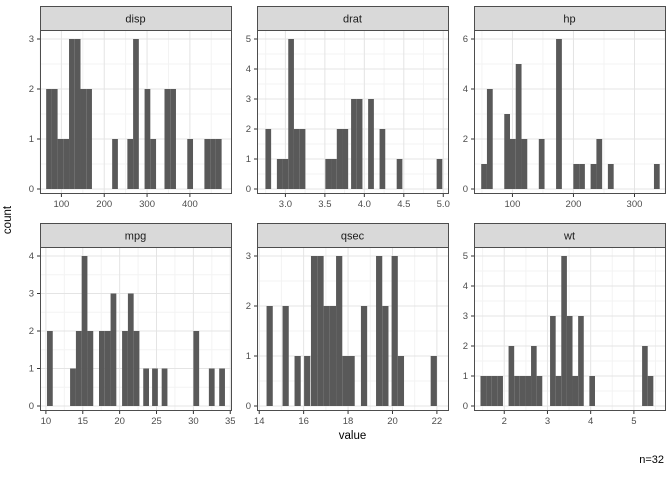 This screenshot has width=672, height=480. Describe the element at coordinates (348, 421) in the screenshot. I see `x-tick-label: 18` at that location.